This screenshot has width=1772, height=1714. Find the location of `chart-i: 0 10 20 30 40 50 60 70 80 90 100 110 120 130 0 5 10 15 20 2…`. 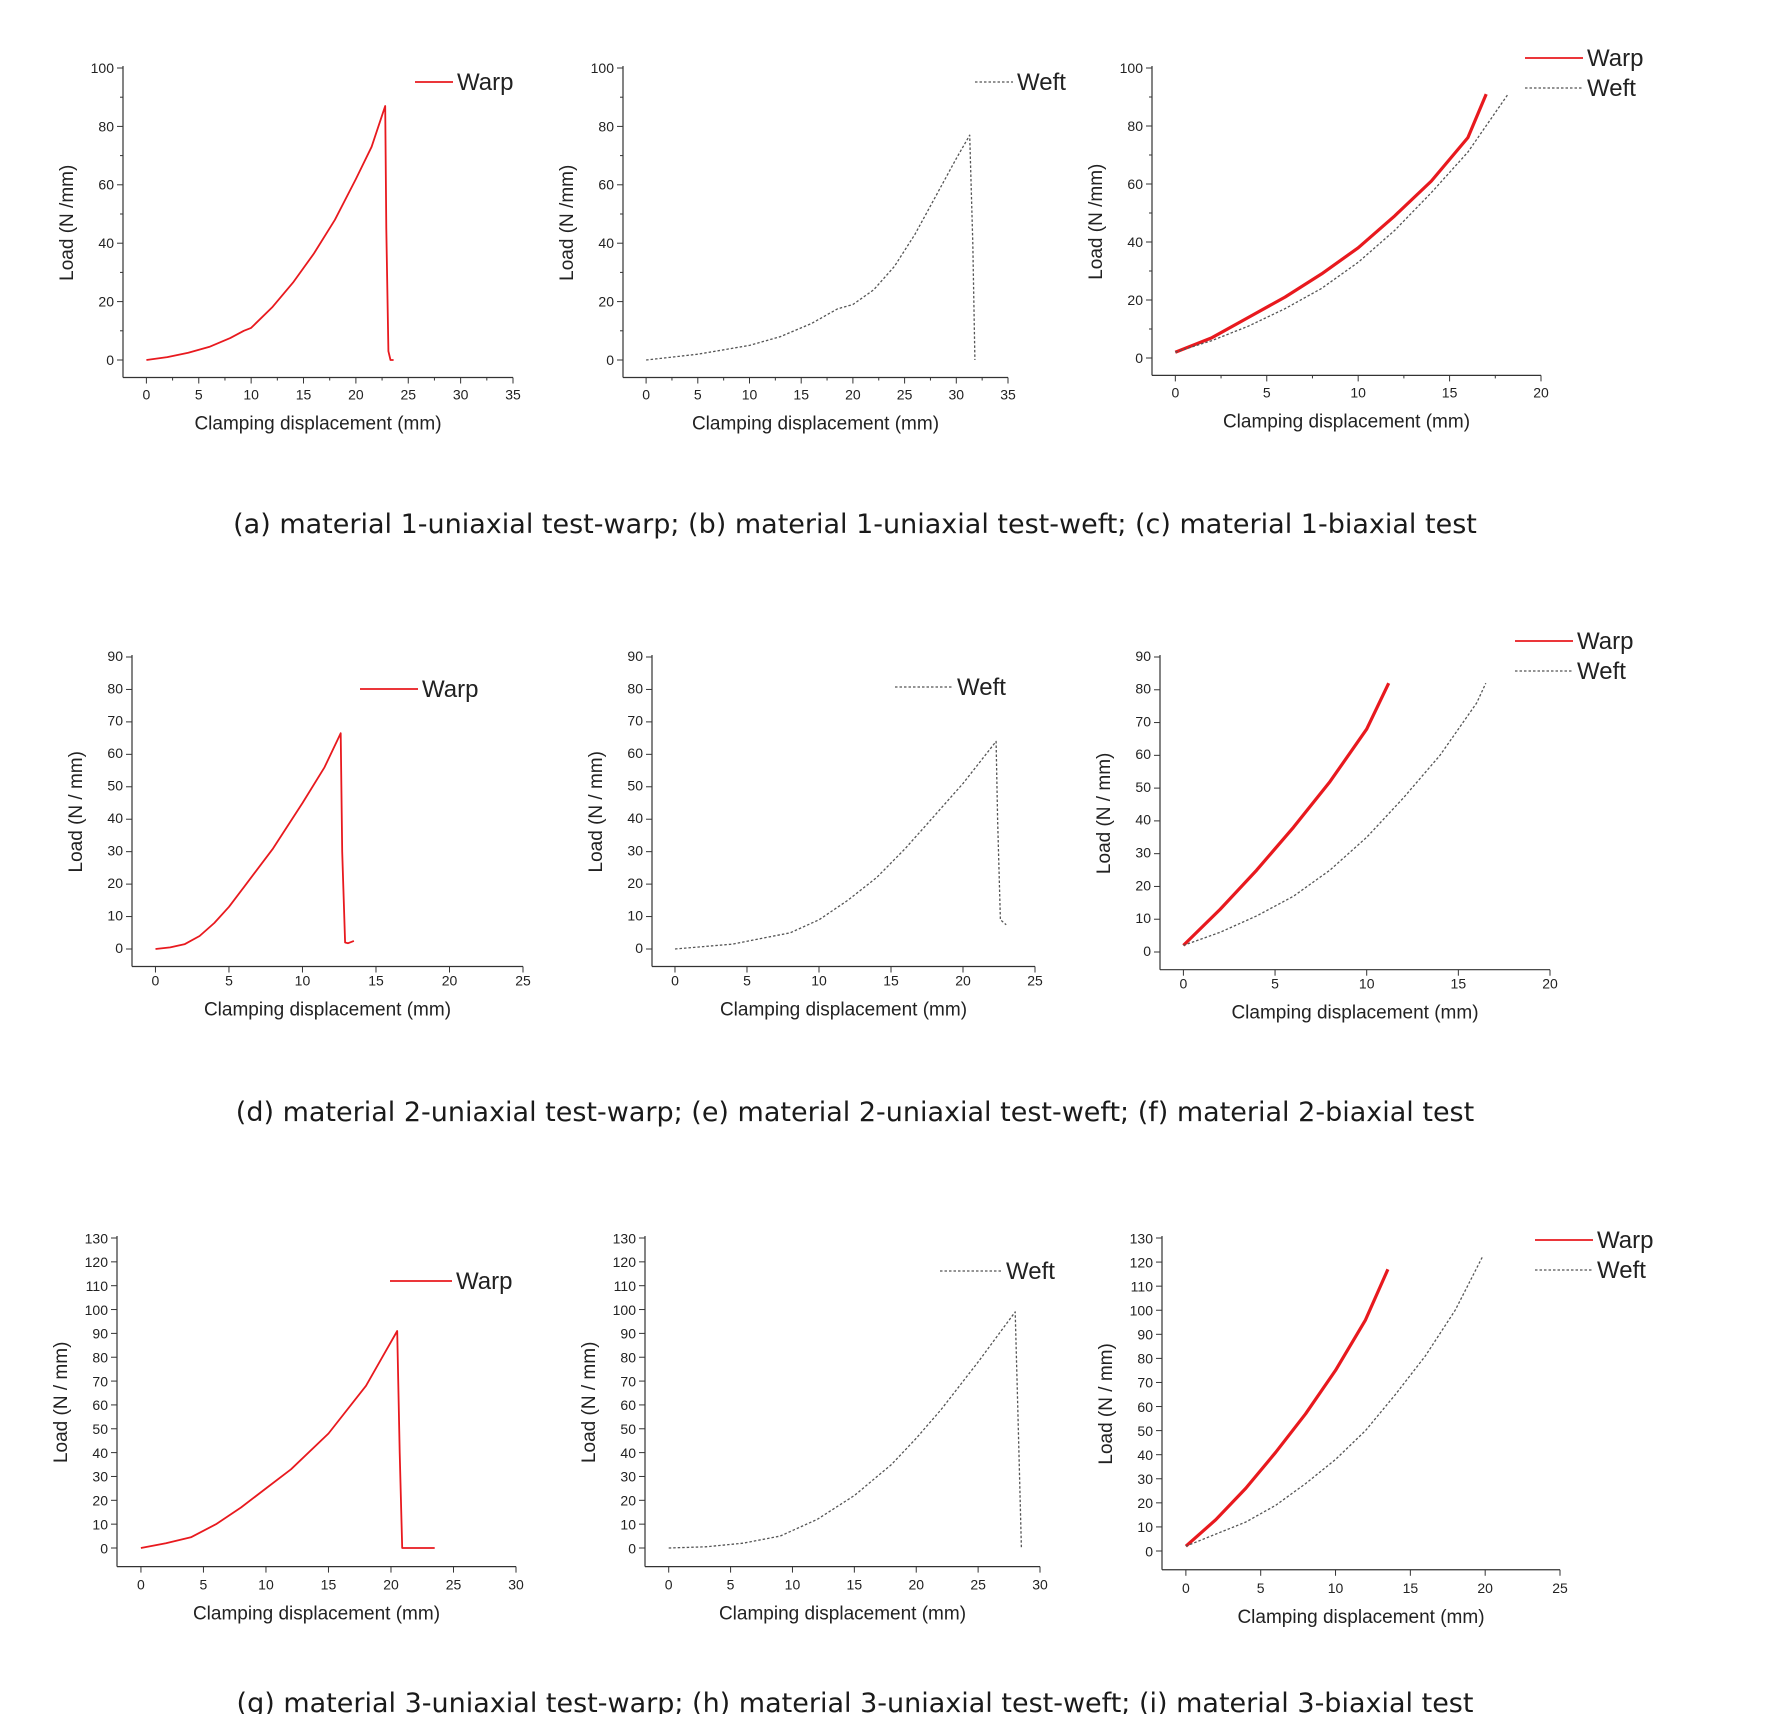

chart-i: 0 10 20 30 40 50 60 70 80 90 100 110 120 130 0 5 10 15 20 2… is located at coordinates (1374, 1427).